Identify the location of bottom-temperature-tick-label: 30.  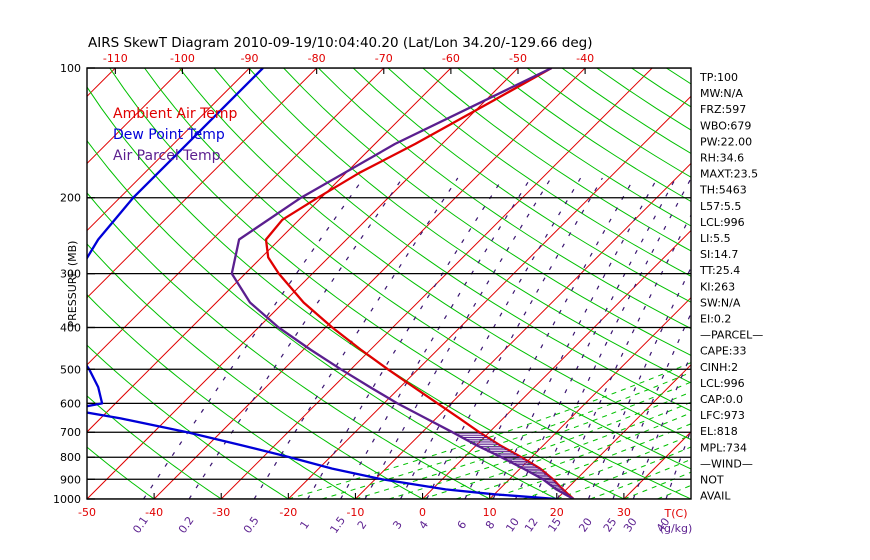
(624, 512).